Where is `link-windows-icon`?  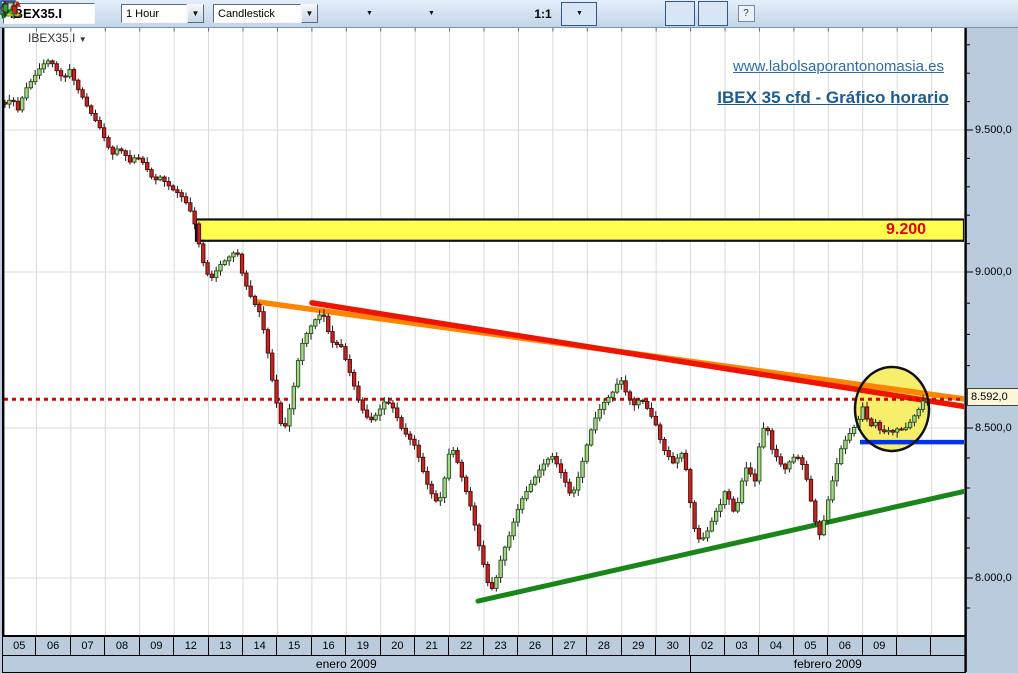 link-windows-icon is located at coordinates (56, 11).